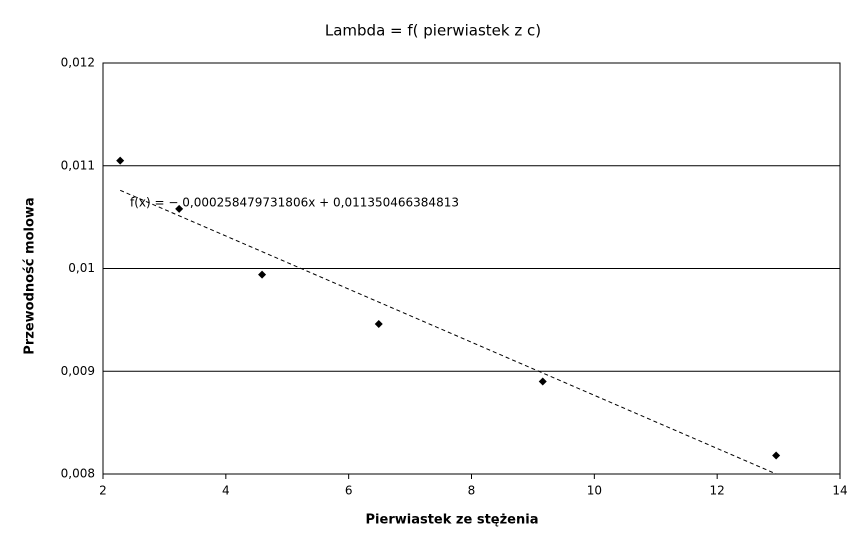 The height and width of the screenshot is (548, 866). What do you see at coordinates (594, 491) in the screenshot?
I see `x-tick-label: 10` at bounding box center [594, 491].